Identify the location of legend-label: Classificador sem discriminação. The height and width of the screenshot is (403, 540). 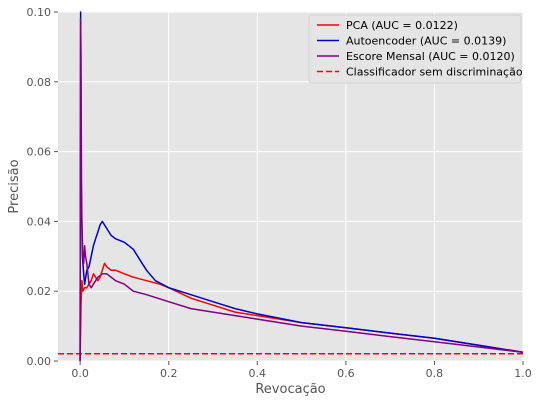
(434, 72).